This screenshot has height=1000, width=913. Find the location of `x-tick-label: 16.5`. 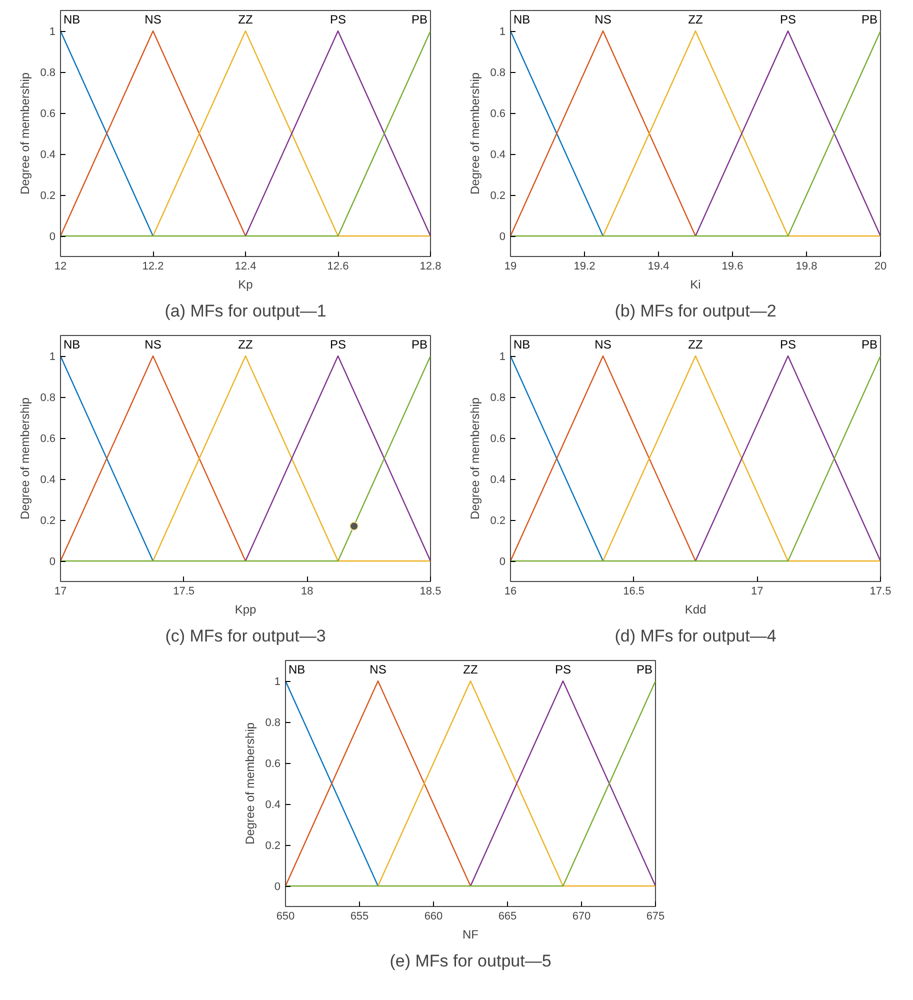

x-tick-label: 16.5 is located at coordinates (634, 592).